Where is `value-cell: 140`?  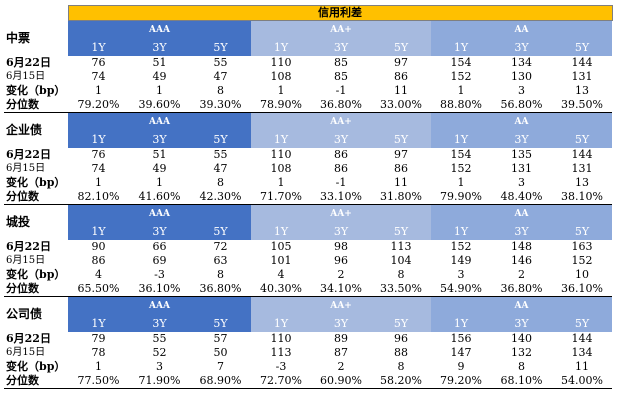
value-cell: 140 is located at coordinates (521, 338).